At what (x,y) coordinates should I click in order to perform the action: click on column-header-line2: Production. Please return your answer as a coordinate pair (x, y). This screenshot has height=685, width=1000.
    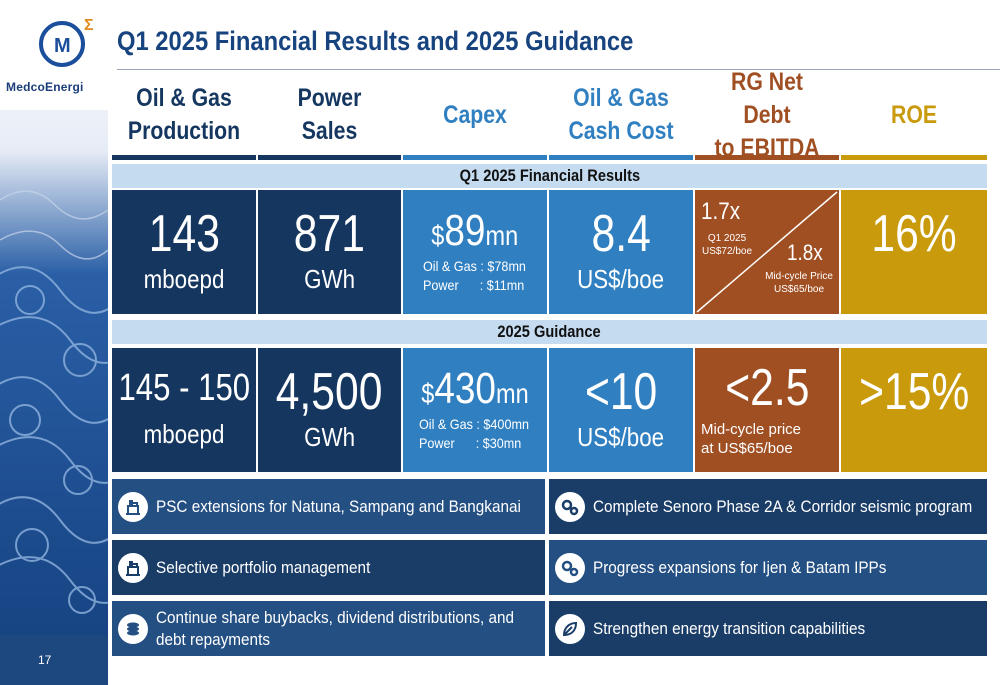
    Looking at the image, I should click on (184, 131).